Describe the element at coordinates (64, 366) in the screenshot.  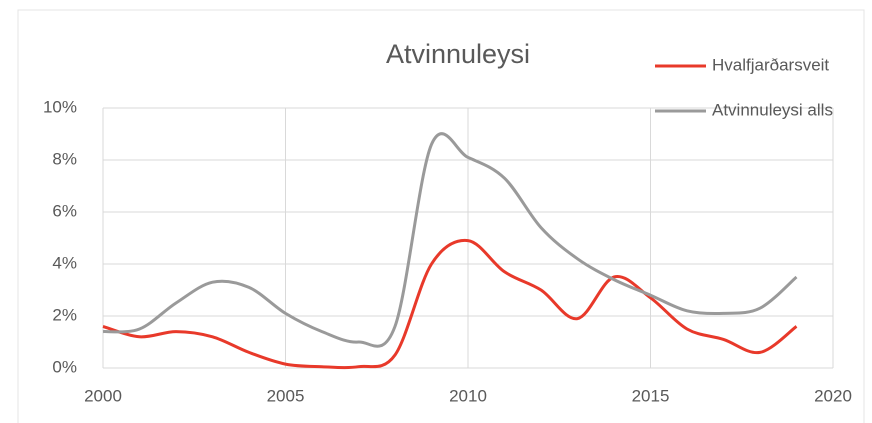
I see `y-tick-label: 0%` at that location.